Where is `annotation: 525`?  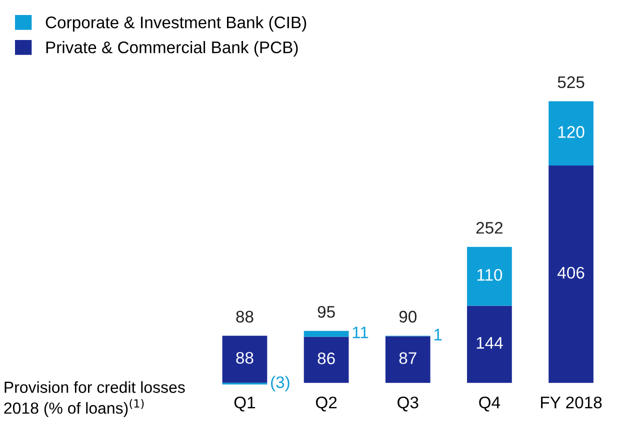 annotation: 525 is located at coordinates (571, 82).